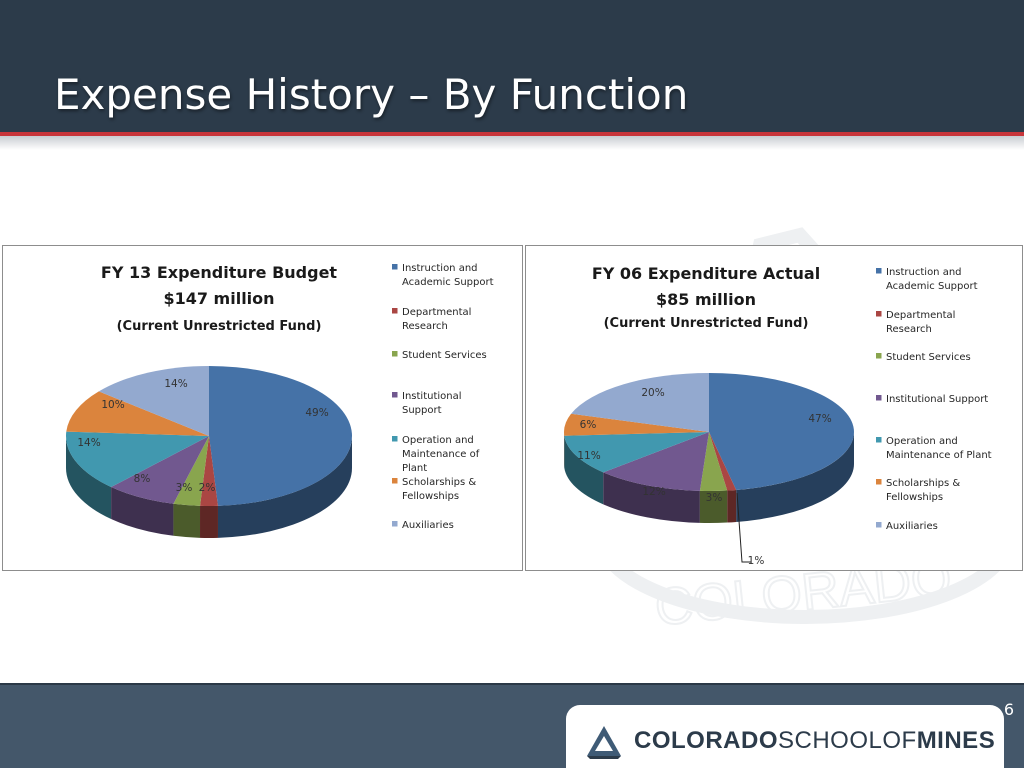 The height and width of the screenshot is (775, 1024). I want to click on wordmark-school-of: SCHOOLOF, so click(847, 740).